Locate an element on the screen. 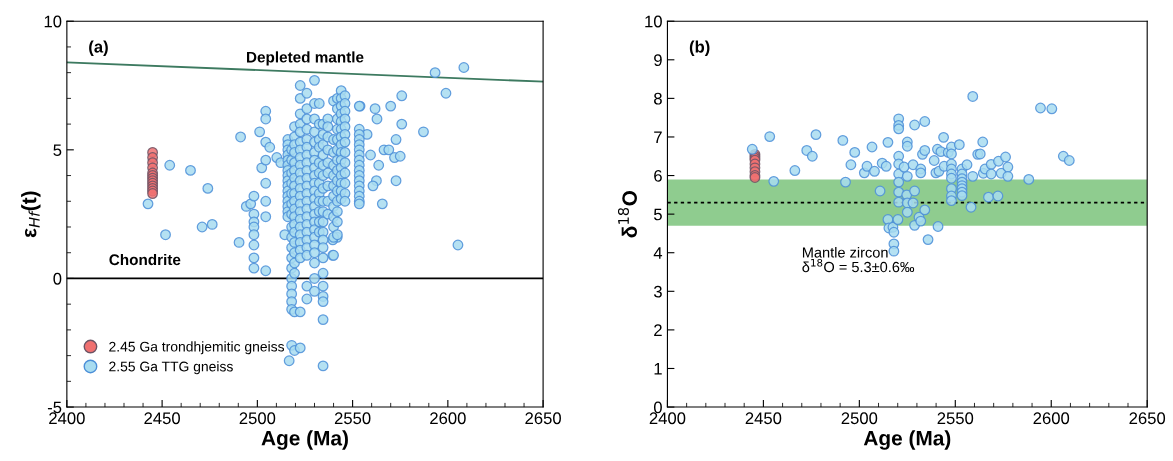 Image resolution: width=1173 pixels, height=461 pixels. y-tick-label: 2 is located at coordinates (658, 330).